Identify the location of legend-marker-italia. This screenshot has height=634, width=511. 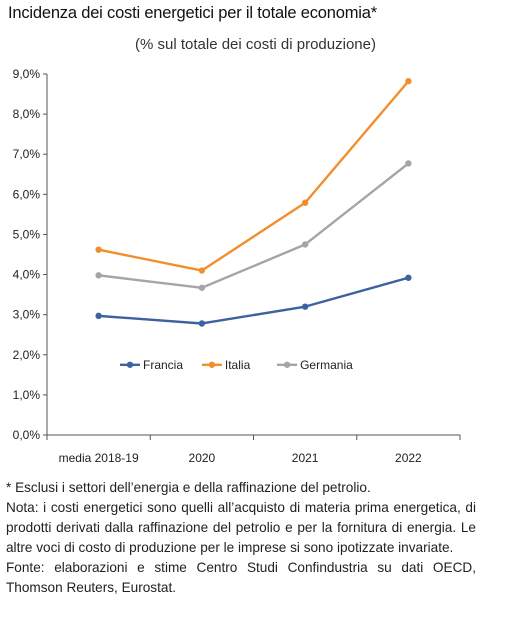
(212, 364).